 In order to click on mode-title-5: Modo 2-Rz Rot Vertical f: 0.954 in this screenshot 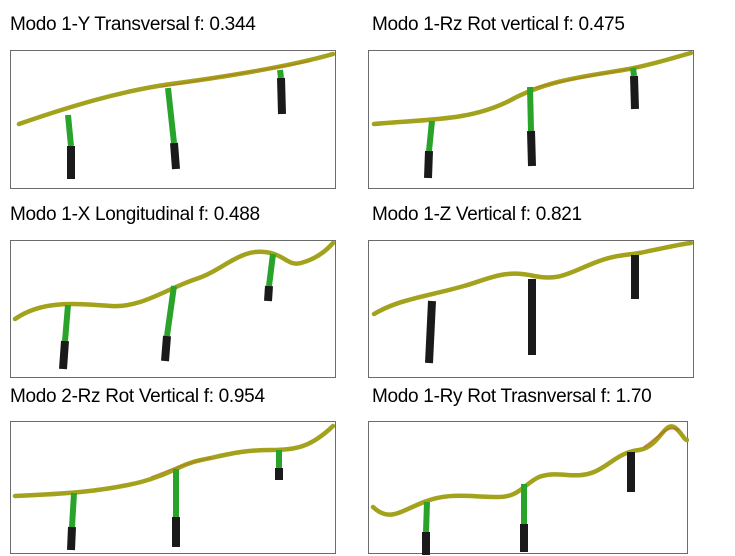, I will do `click(137, 396)`.